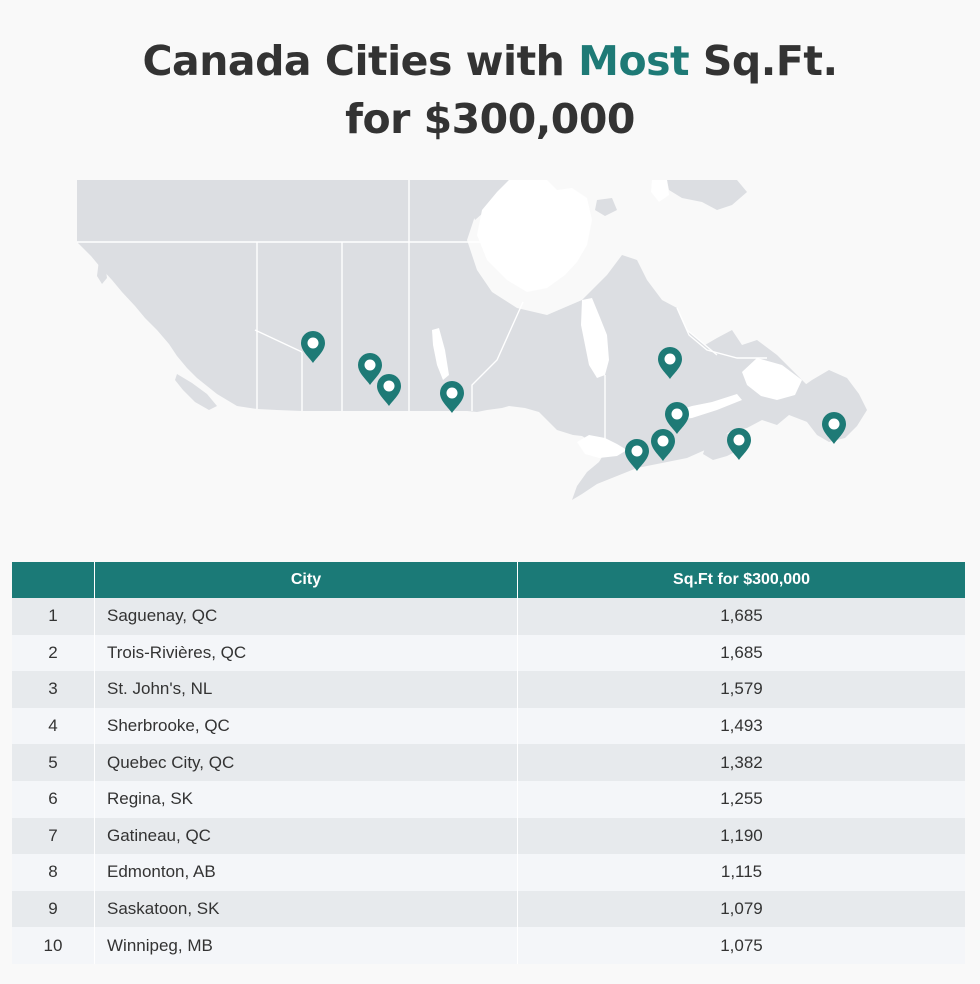 The width and height of the screenshot is (980, 984). I want to click on sqft-cell: 1,579, so click(741, 689).